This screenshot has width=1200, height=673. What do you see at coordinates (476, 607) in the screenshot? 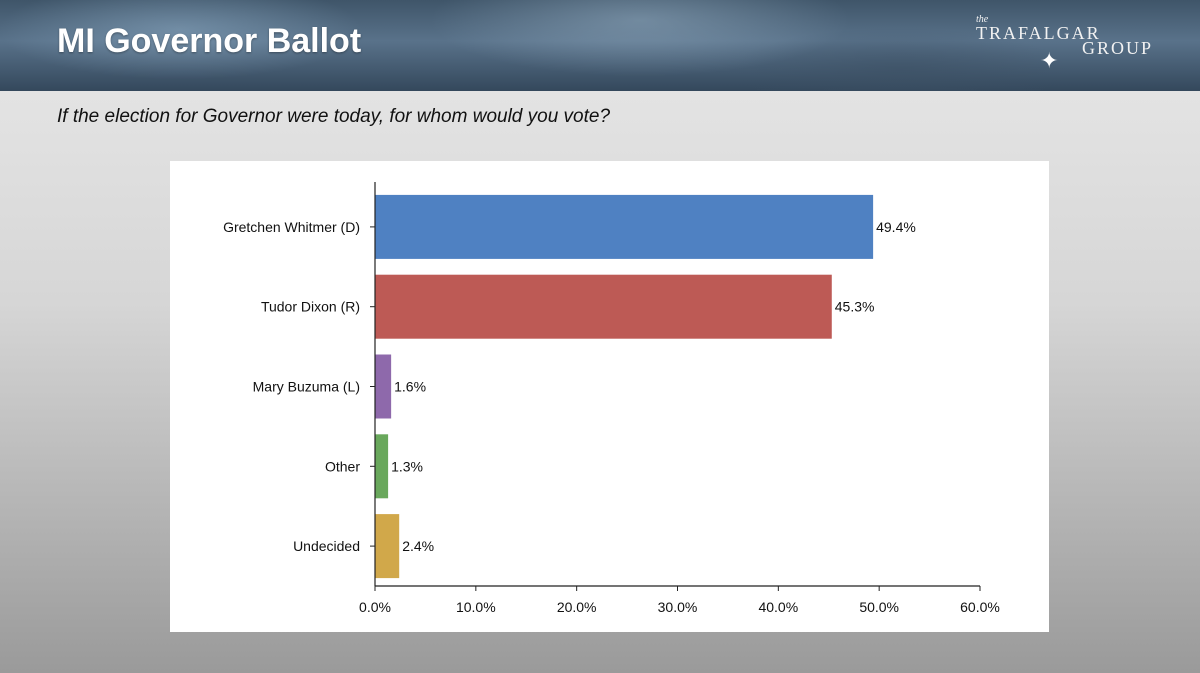
I see `x-tick-label: 10.0%` at bounding box center [476, 607].